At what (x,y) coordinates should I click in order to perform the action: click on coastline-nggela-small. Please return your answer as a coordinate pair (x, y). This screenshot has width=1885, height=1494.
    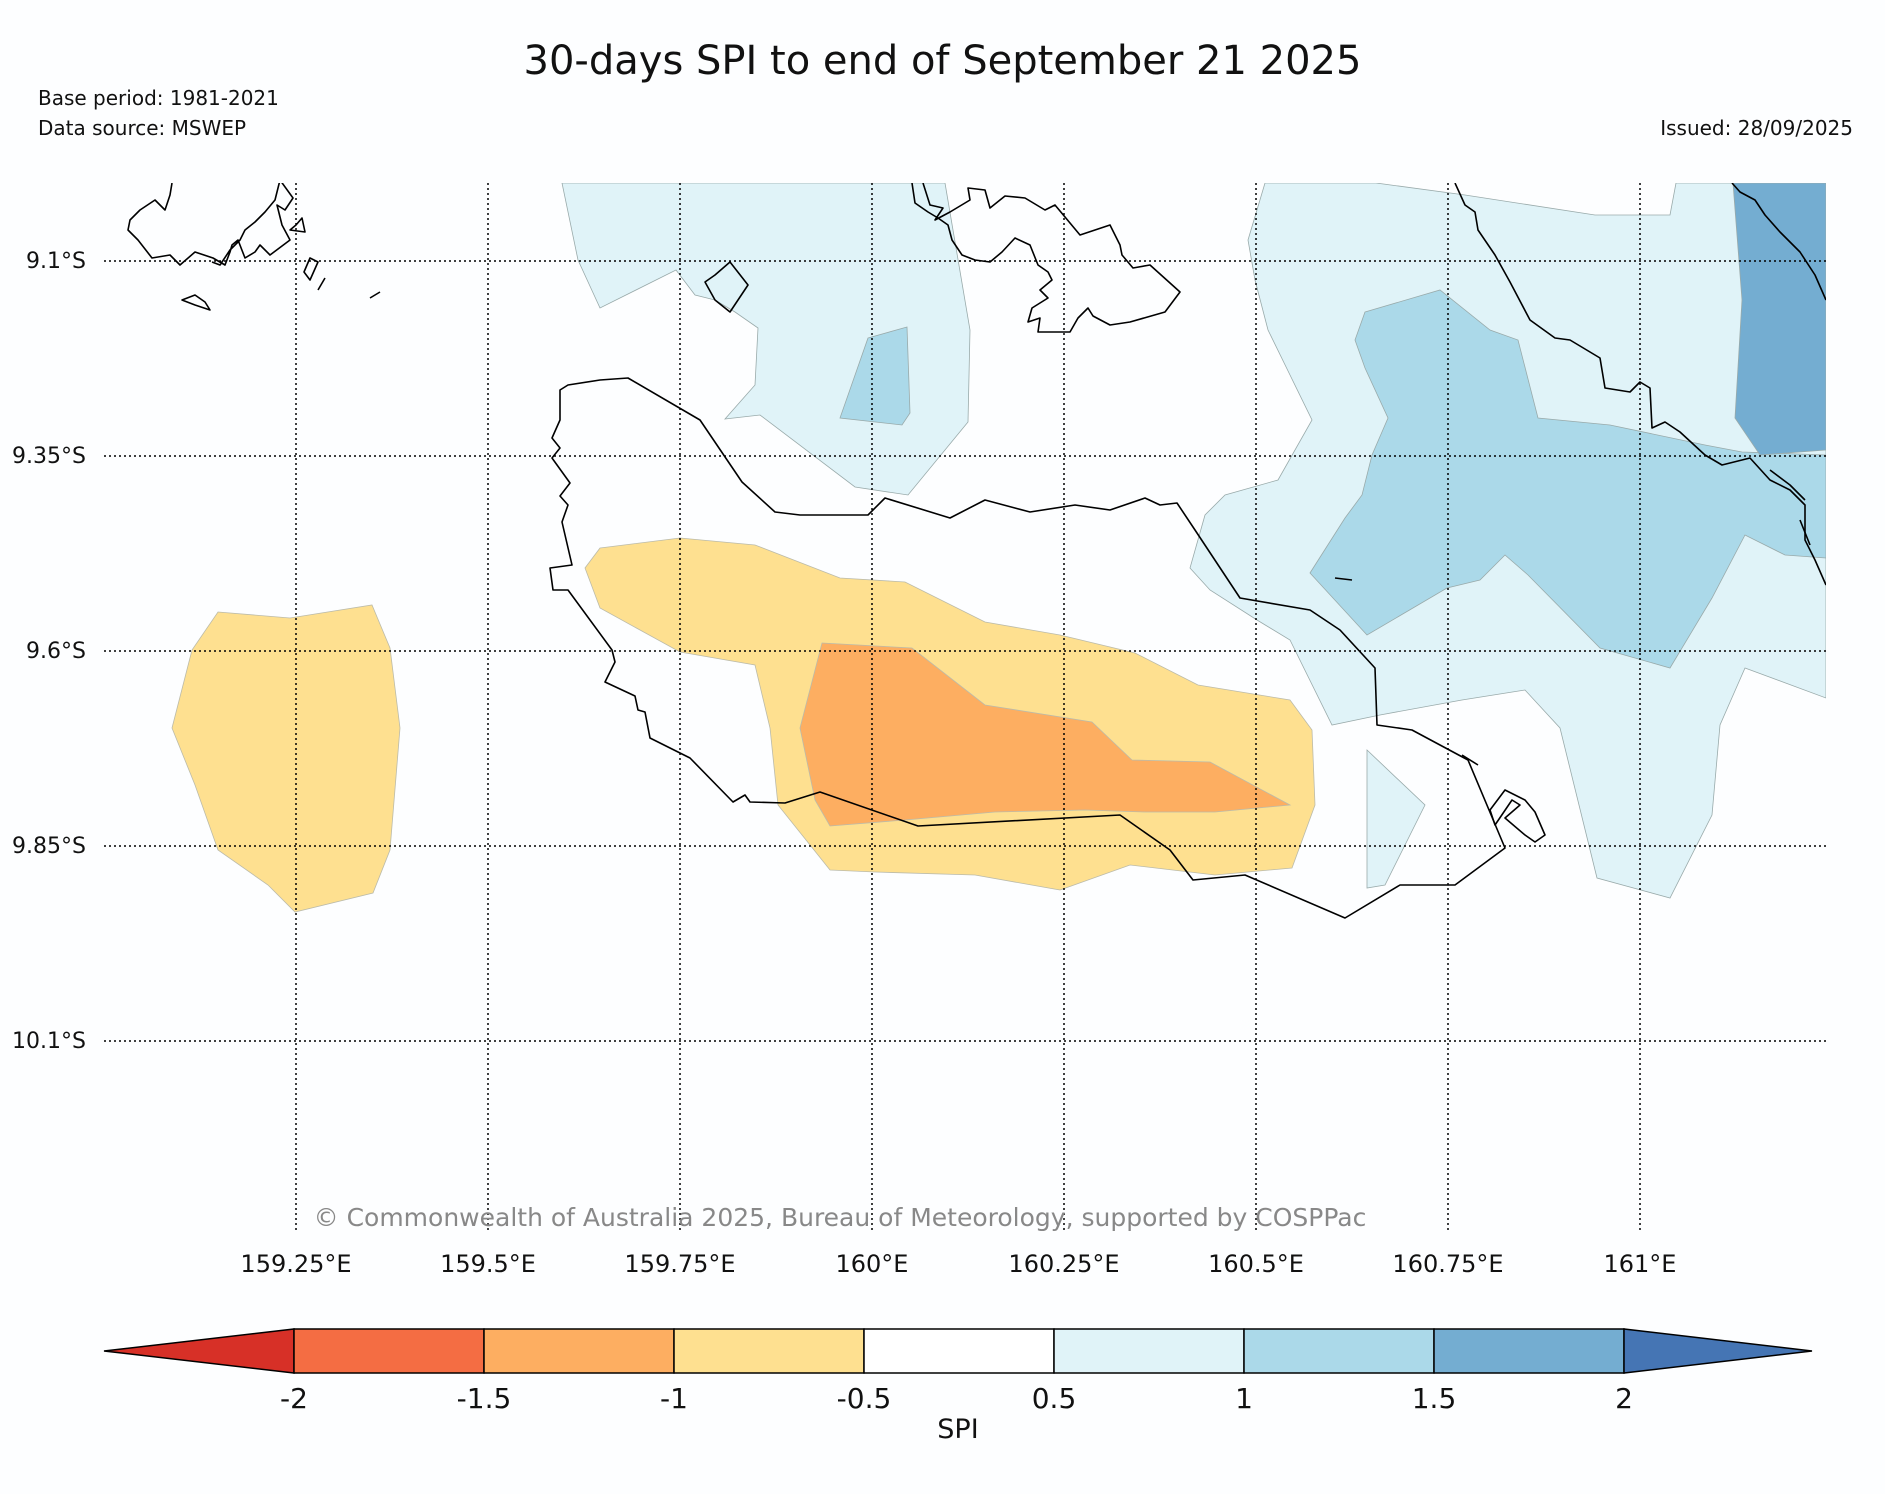
    Looking at the image, I should click on (726, 287).